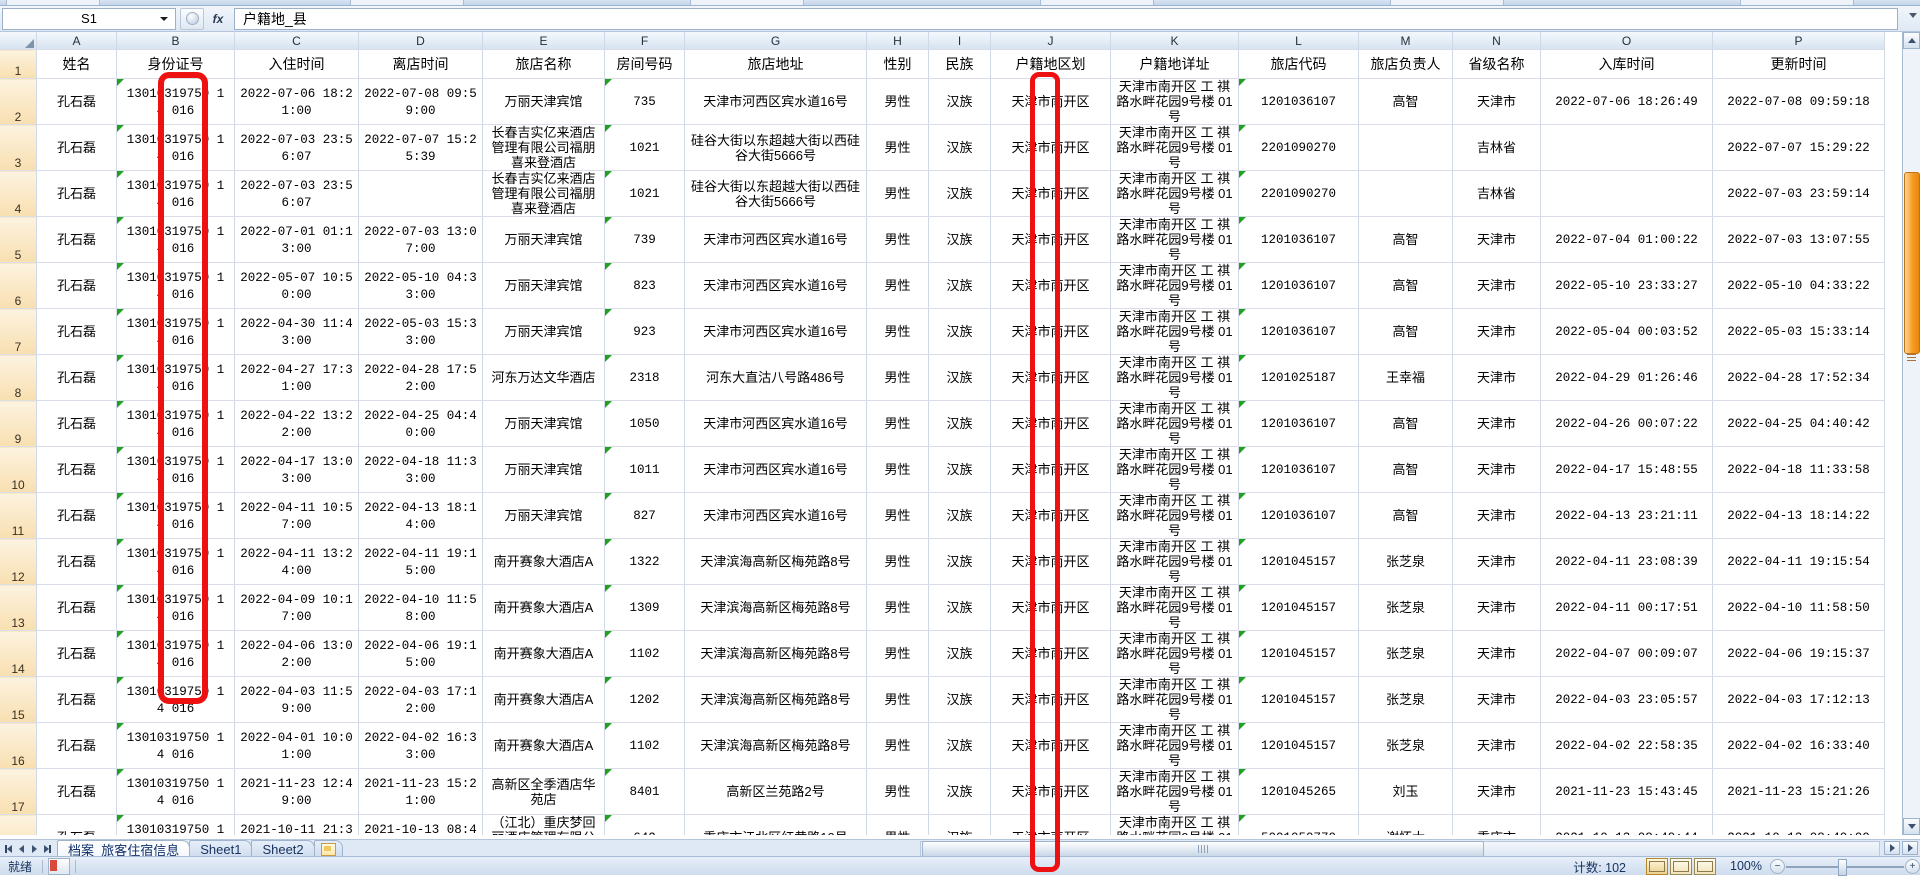  What do you see at coordinates (1798, 423) in the screenshot?
I see `cell-update-time: 2022-04-25 04:40:42` at bounding box center [1798, 423].